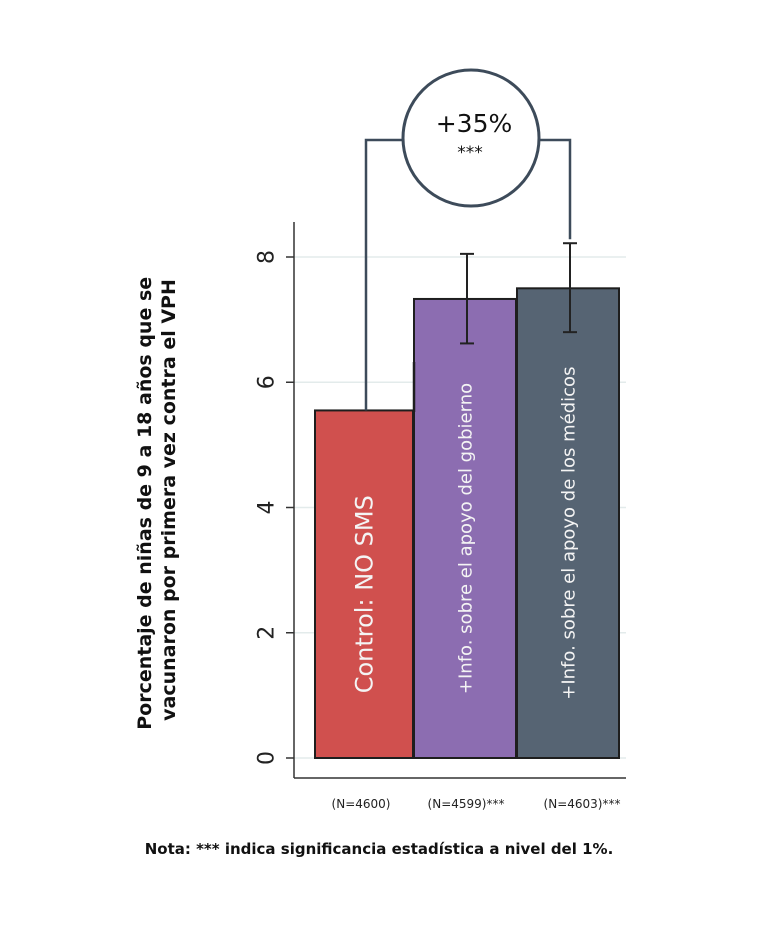  I want to click on connector-line-right, so click(552, 189).